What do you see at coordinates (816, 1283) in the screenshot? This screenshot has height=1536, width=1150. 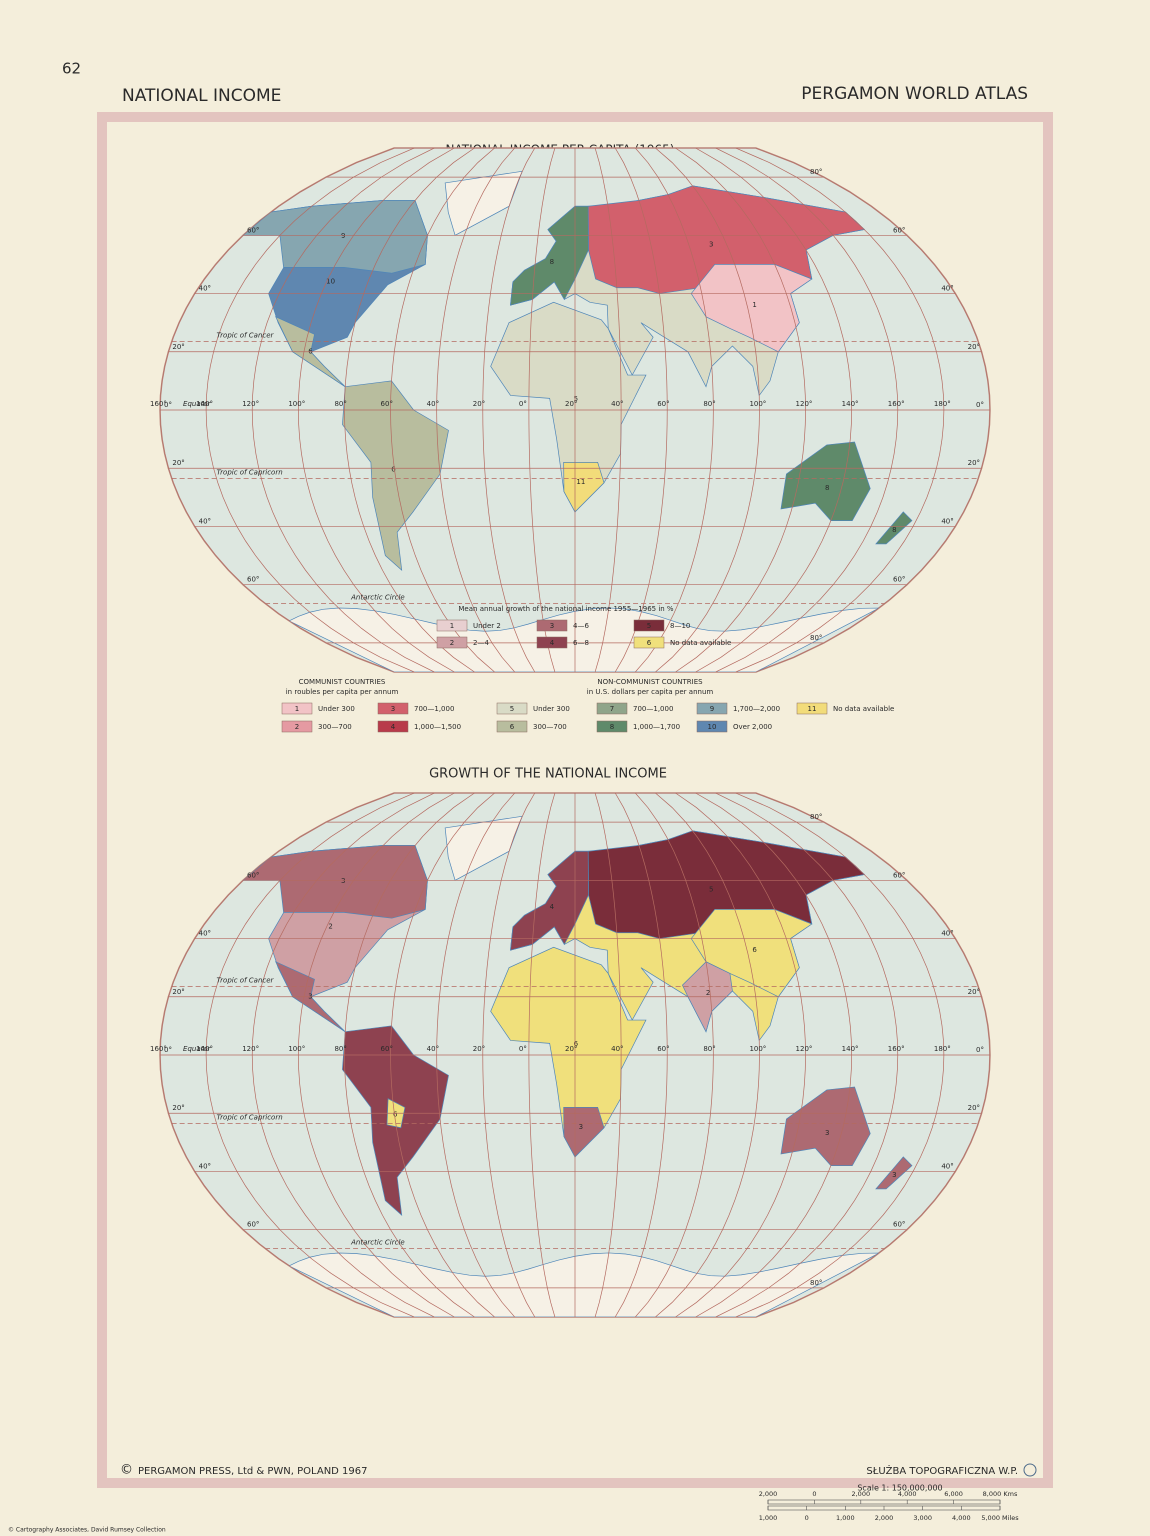 I see `lat-label: 80°` at bounding box center [816, 1283].